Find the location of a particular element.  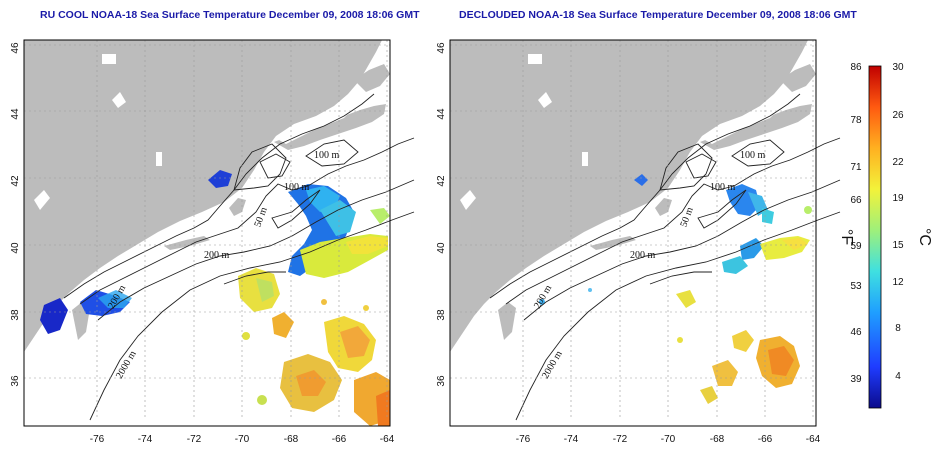

c-tick: 4 is located at coordinates (898, 376).